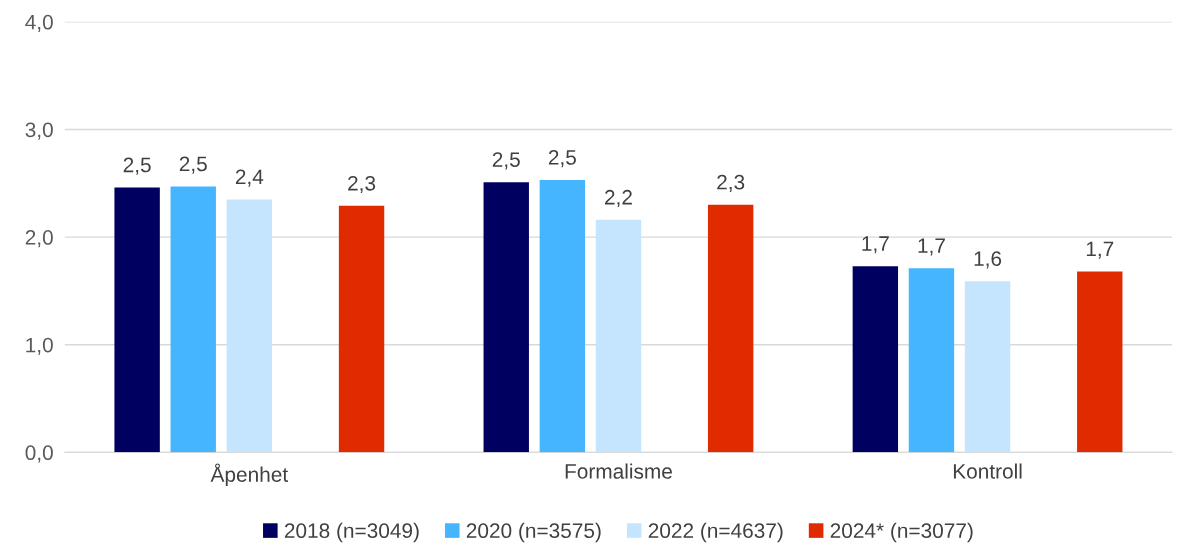 This screenshot has height=545, width=1178. Describe the element at coordinates (533, 532) in the screenshot. I see `legend-label: 2020 (n=3575)` at that location.